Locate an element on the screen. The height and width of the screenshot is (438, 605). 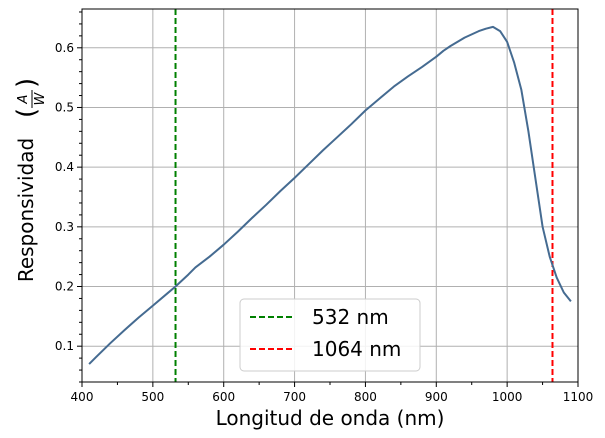
x-axis-label: Longitud de onda (nm) is located at coordinates (330, 418).